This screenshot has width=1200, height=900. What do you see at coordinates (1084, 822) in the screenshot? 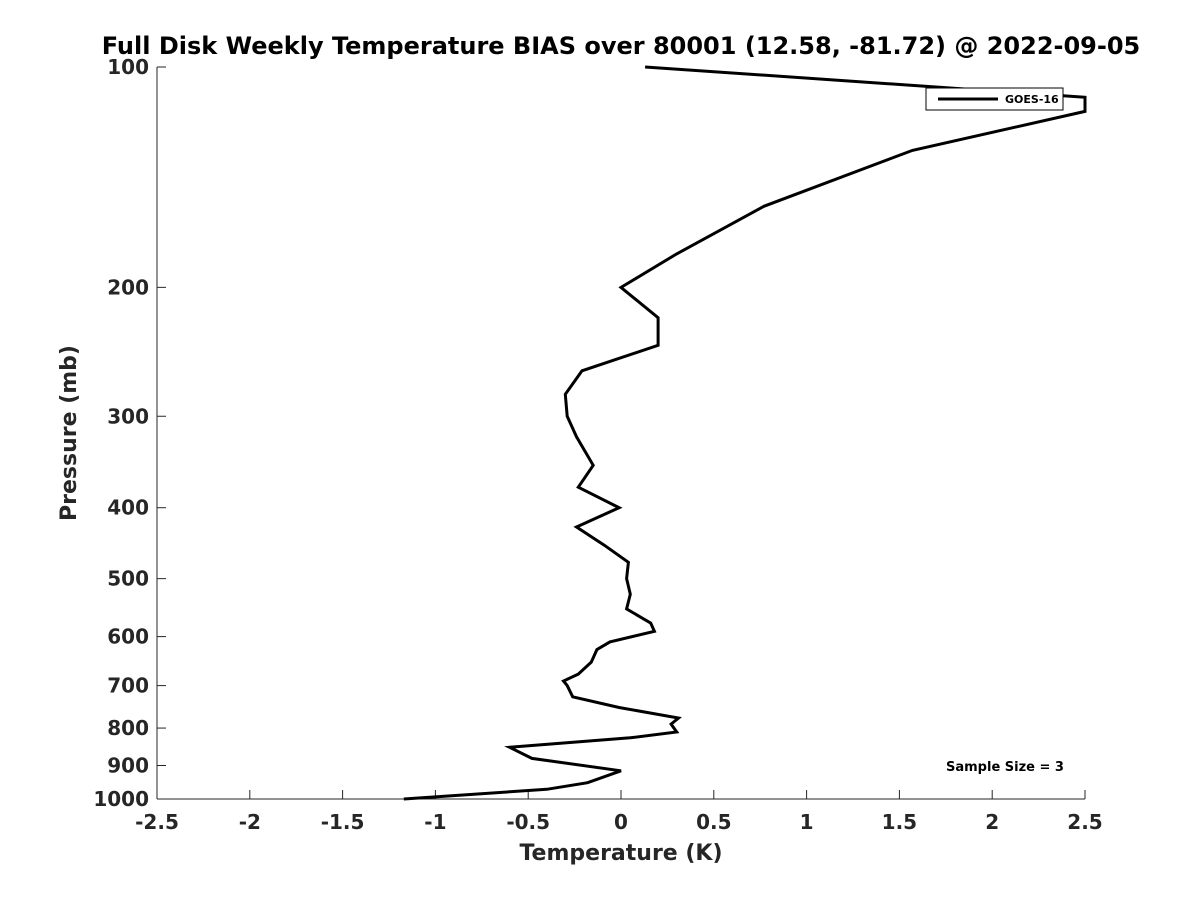
I see `x-tick-label: 2.5` at bounding box center [1084, 822].